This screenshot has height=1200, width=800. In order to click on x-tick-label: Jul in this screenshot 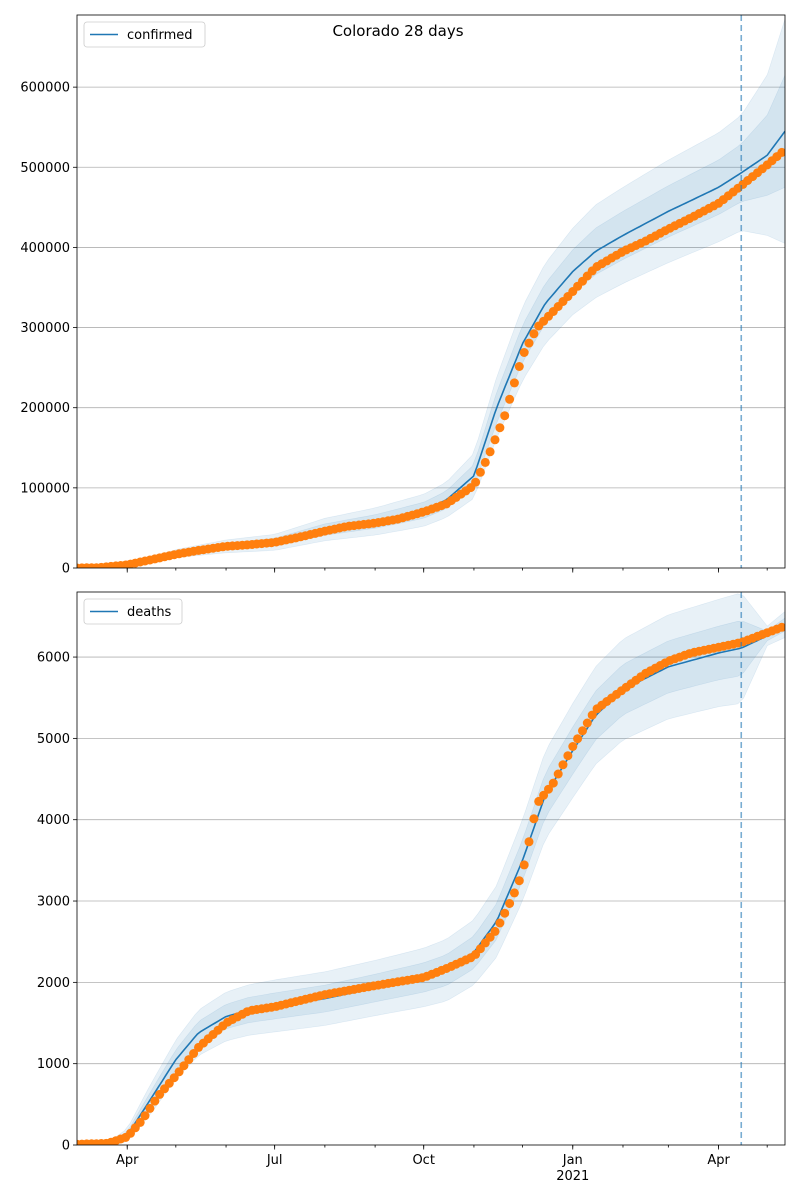, I will do `click(274, 1160)`.